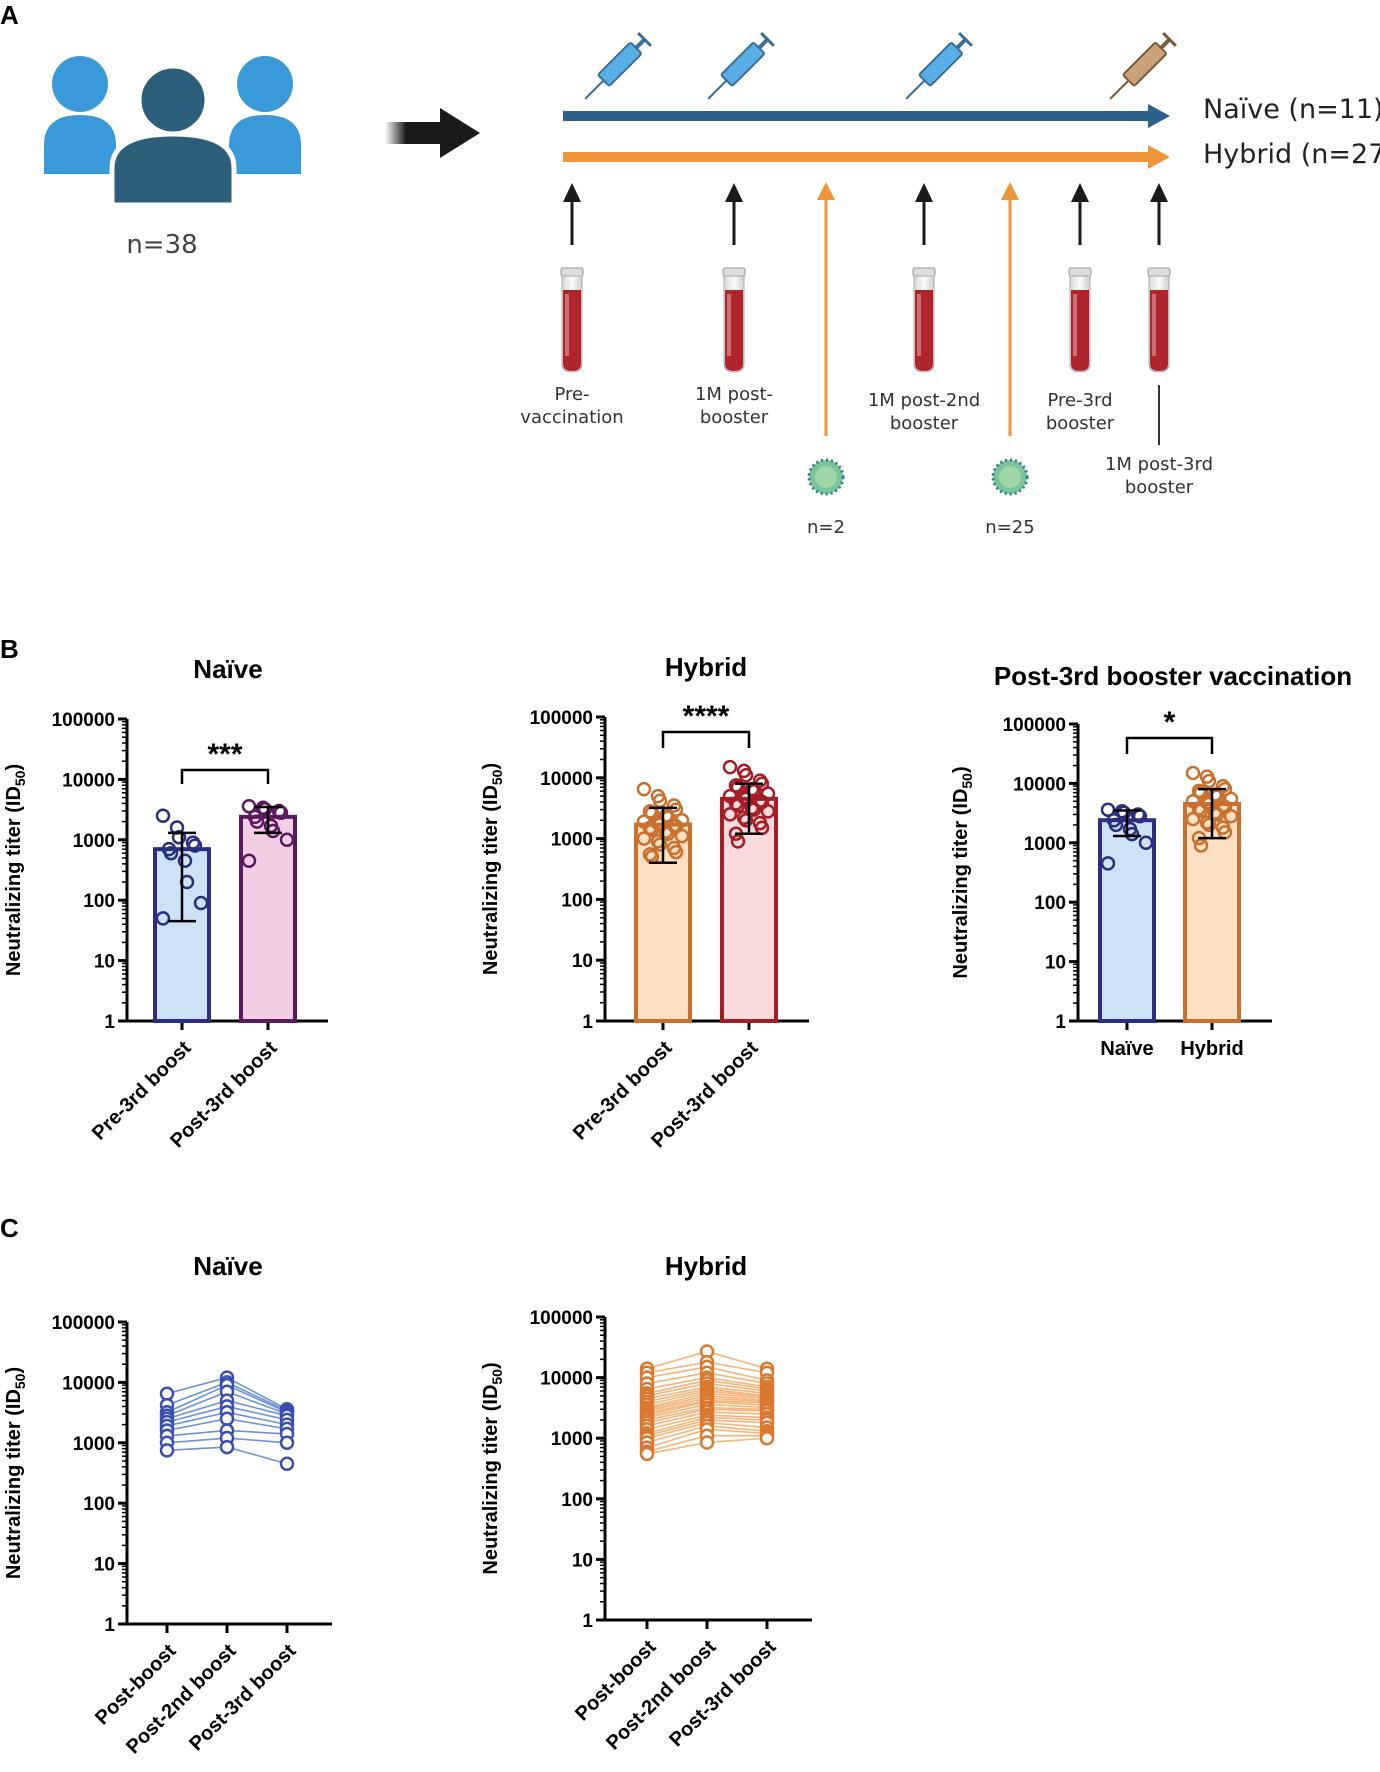  Describe the element at coordinates (734, 394) in the screenshot. I see `sample-label-line1: 1M post-` at that location.